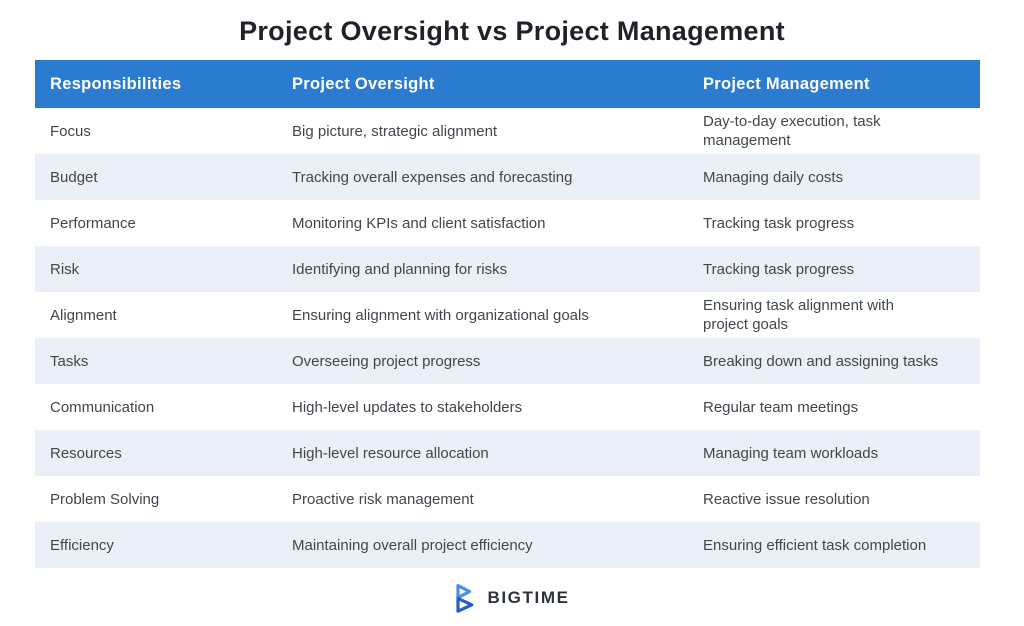 This screenshot has height=626, width=1024. I want to click on project-management-cell: Regular team meetings, so click(834, 407).